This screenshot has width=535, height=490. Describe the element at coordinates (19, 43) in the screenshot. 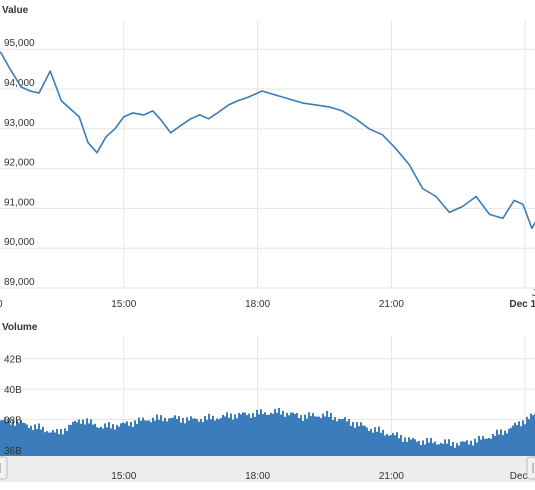

I see `price-y-tick-label: 95,000` at that location.